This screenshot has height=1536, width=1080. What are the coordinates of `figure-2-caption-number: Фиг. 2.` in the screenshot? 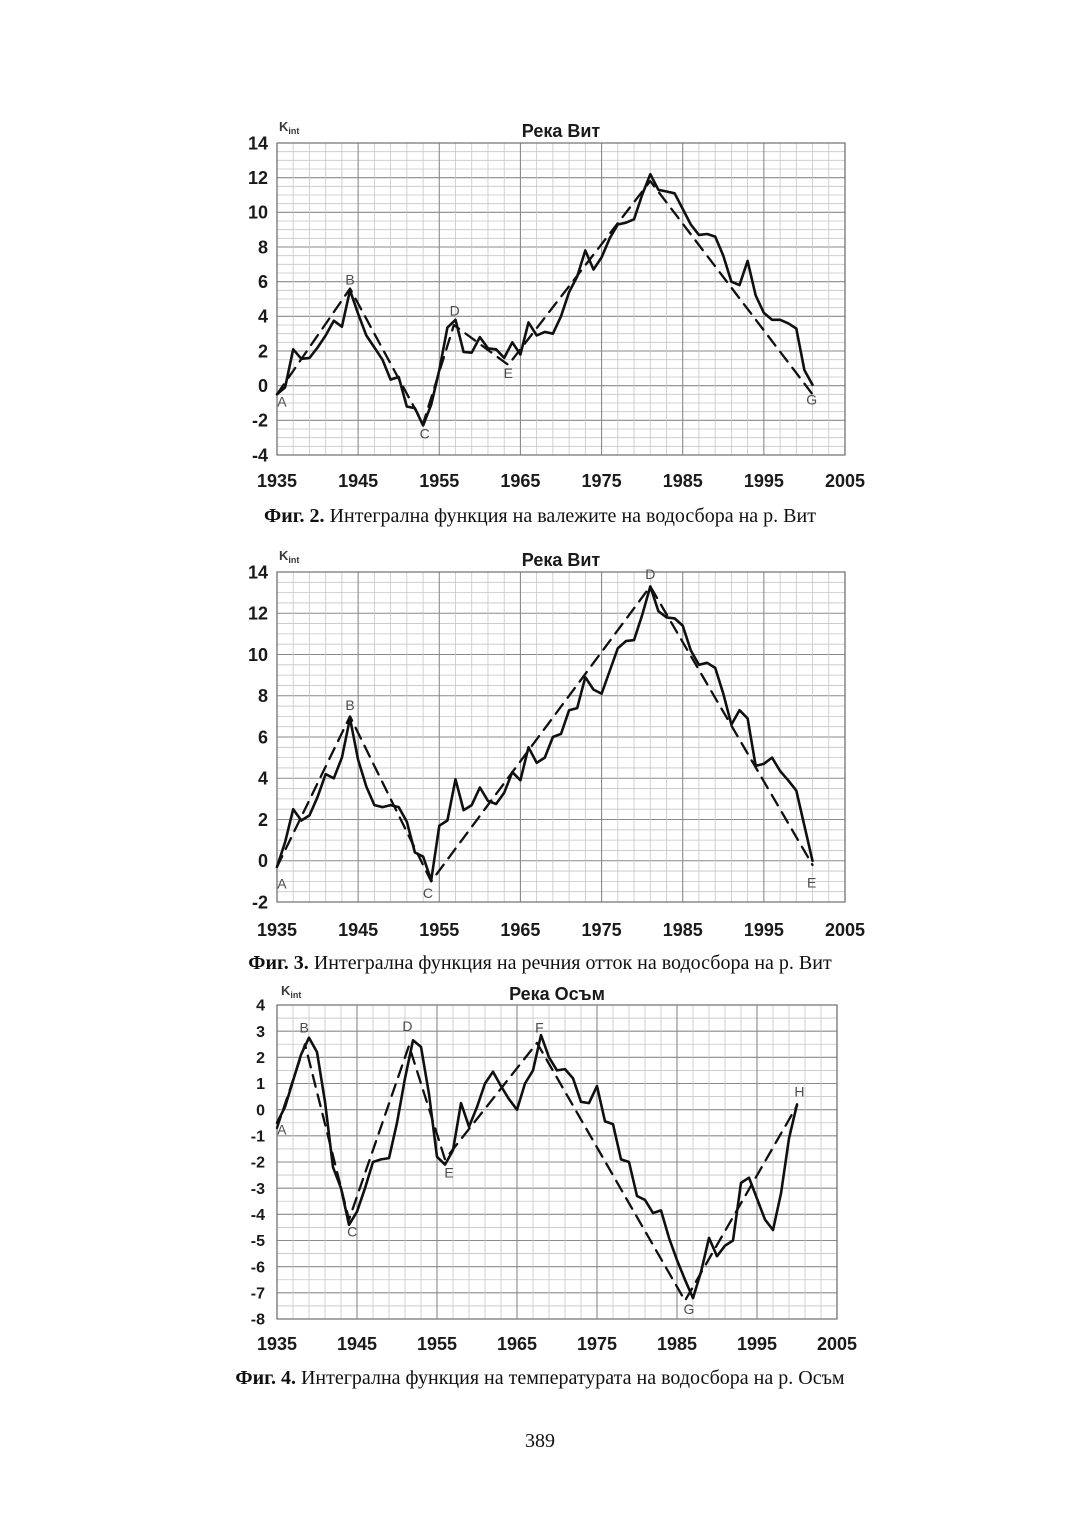 It's located at (294, 516).